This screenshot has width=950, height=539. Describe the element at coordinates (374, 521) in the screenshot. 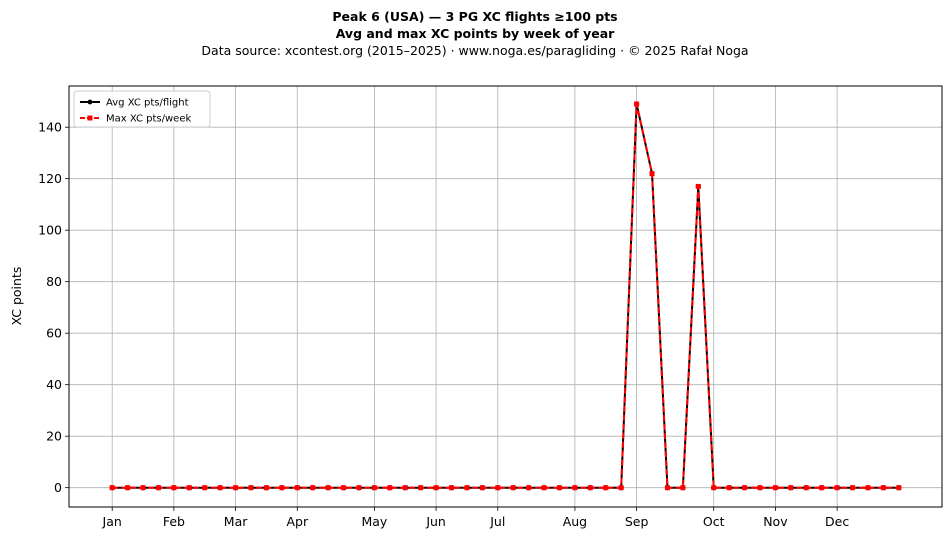

I see `x-tick-label: May` at that location.